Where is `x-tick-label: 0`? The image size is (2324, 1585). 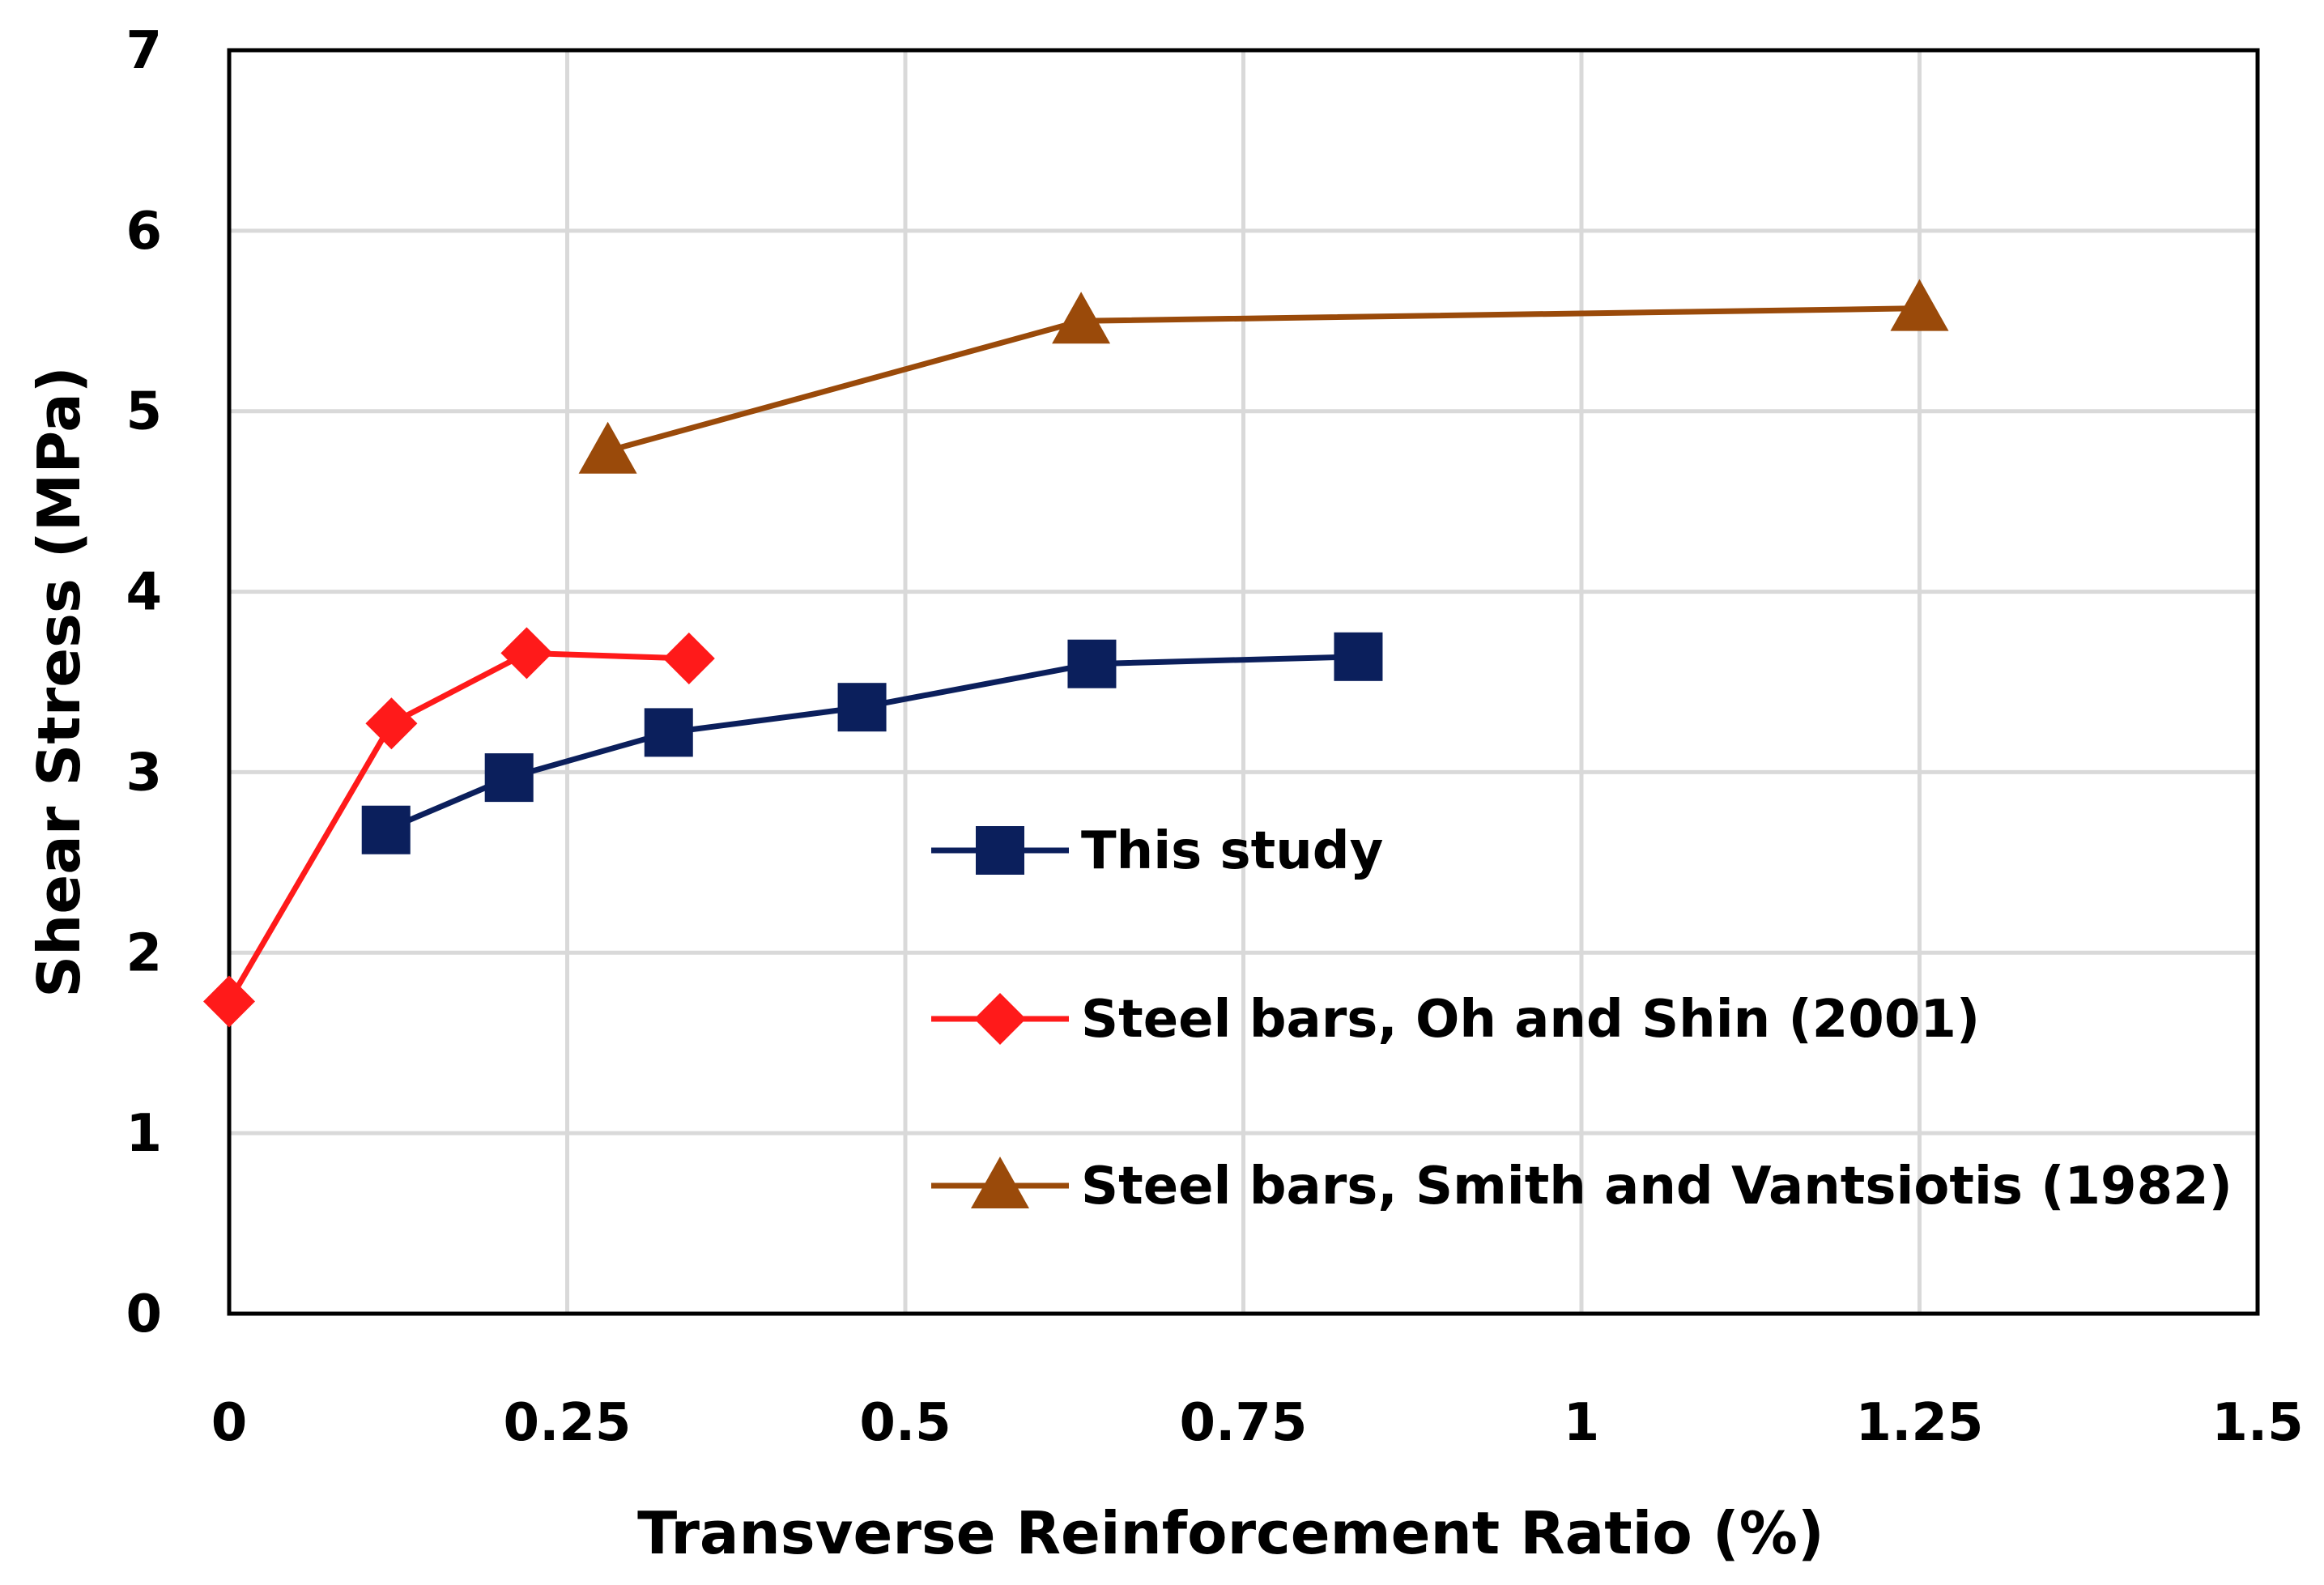 x-tick-label: 0 is located at coordinates (230, 1423).